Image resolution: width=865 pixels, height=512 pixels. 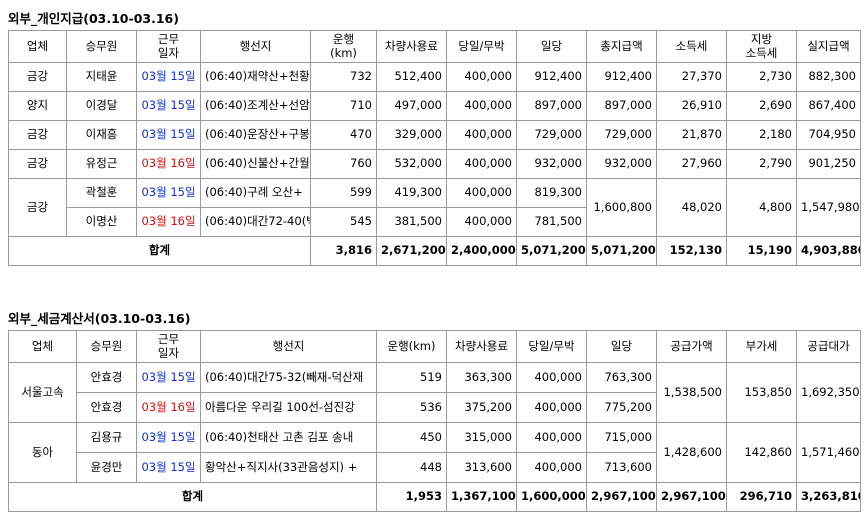 What do you see at coordinates (551, 164) in the screenshot?
I see `cell-daily: 932,000` at bounding box center [551, 164].